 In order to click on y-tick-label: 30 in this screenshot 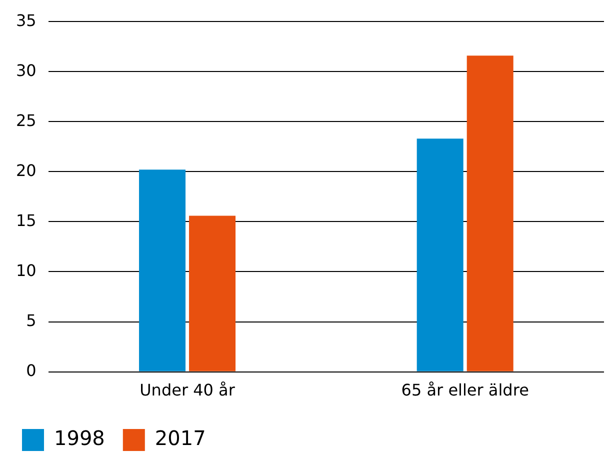, I will do `click(26, 70)`.